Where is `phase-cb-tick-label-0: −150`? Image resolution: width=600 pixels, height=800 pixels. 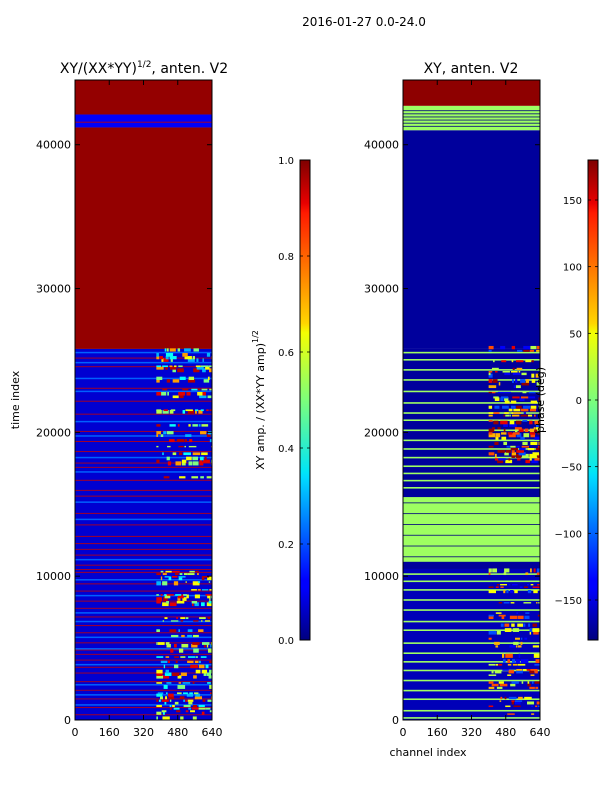
phase-cb-tick-label-0: −150 is located at coordinates (568, 601).